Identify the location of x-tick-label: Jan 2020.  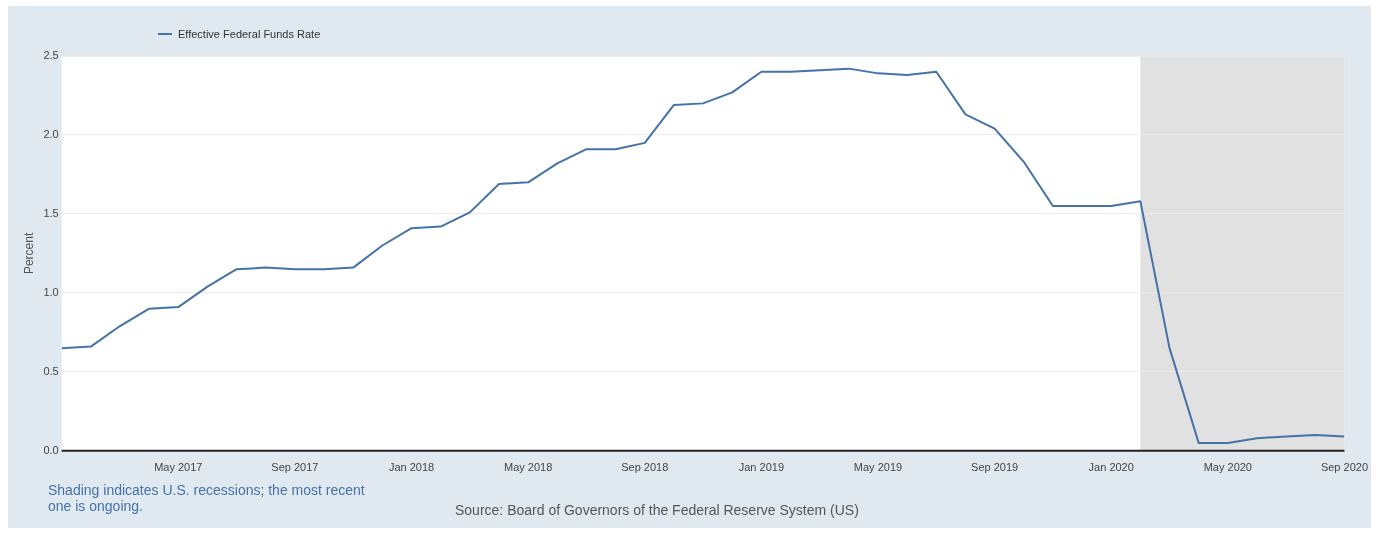
(1111, 467).